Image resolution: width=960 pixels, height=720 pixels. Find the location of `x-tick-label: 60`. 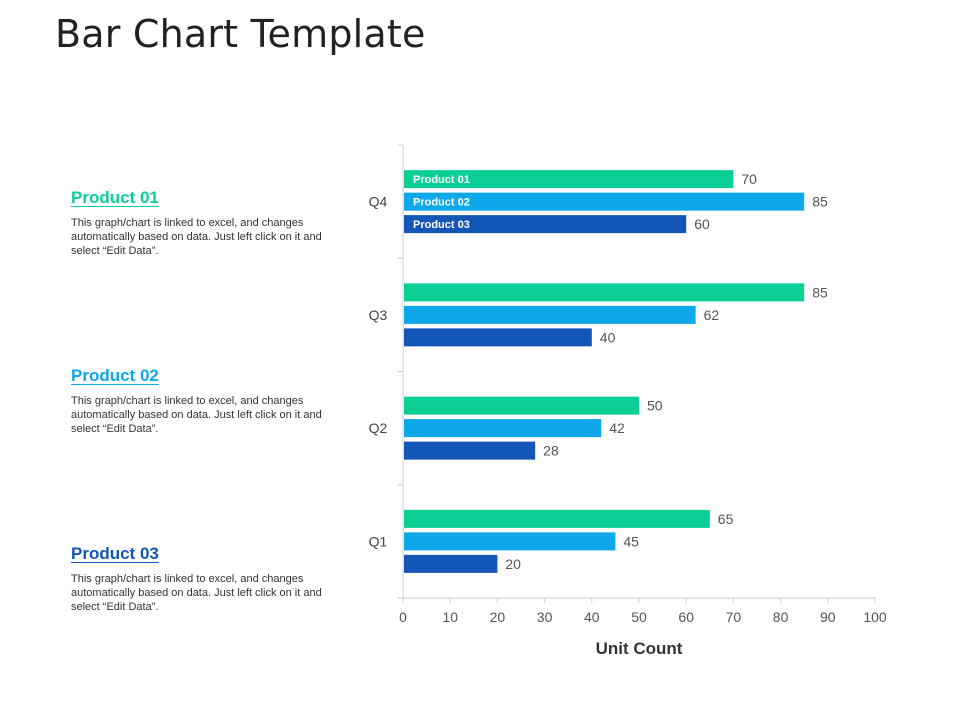

x-tick-label: 60 is located at coordinates (686, 617).